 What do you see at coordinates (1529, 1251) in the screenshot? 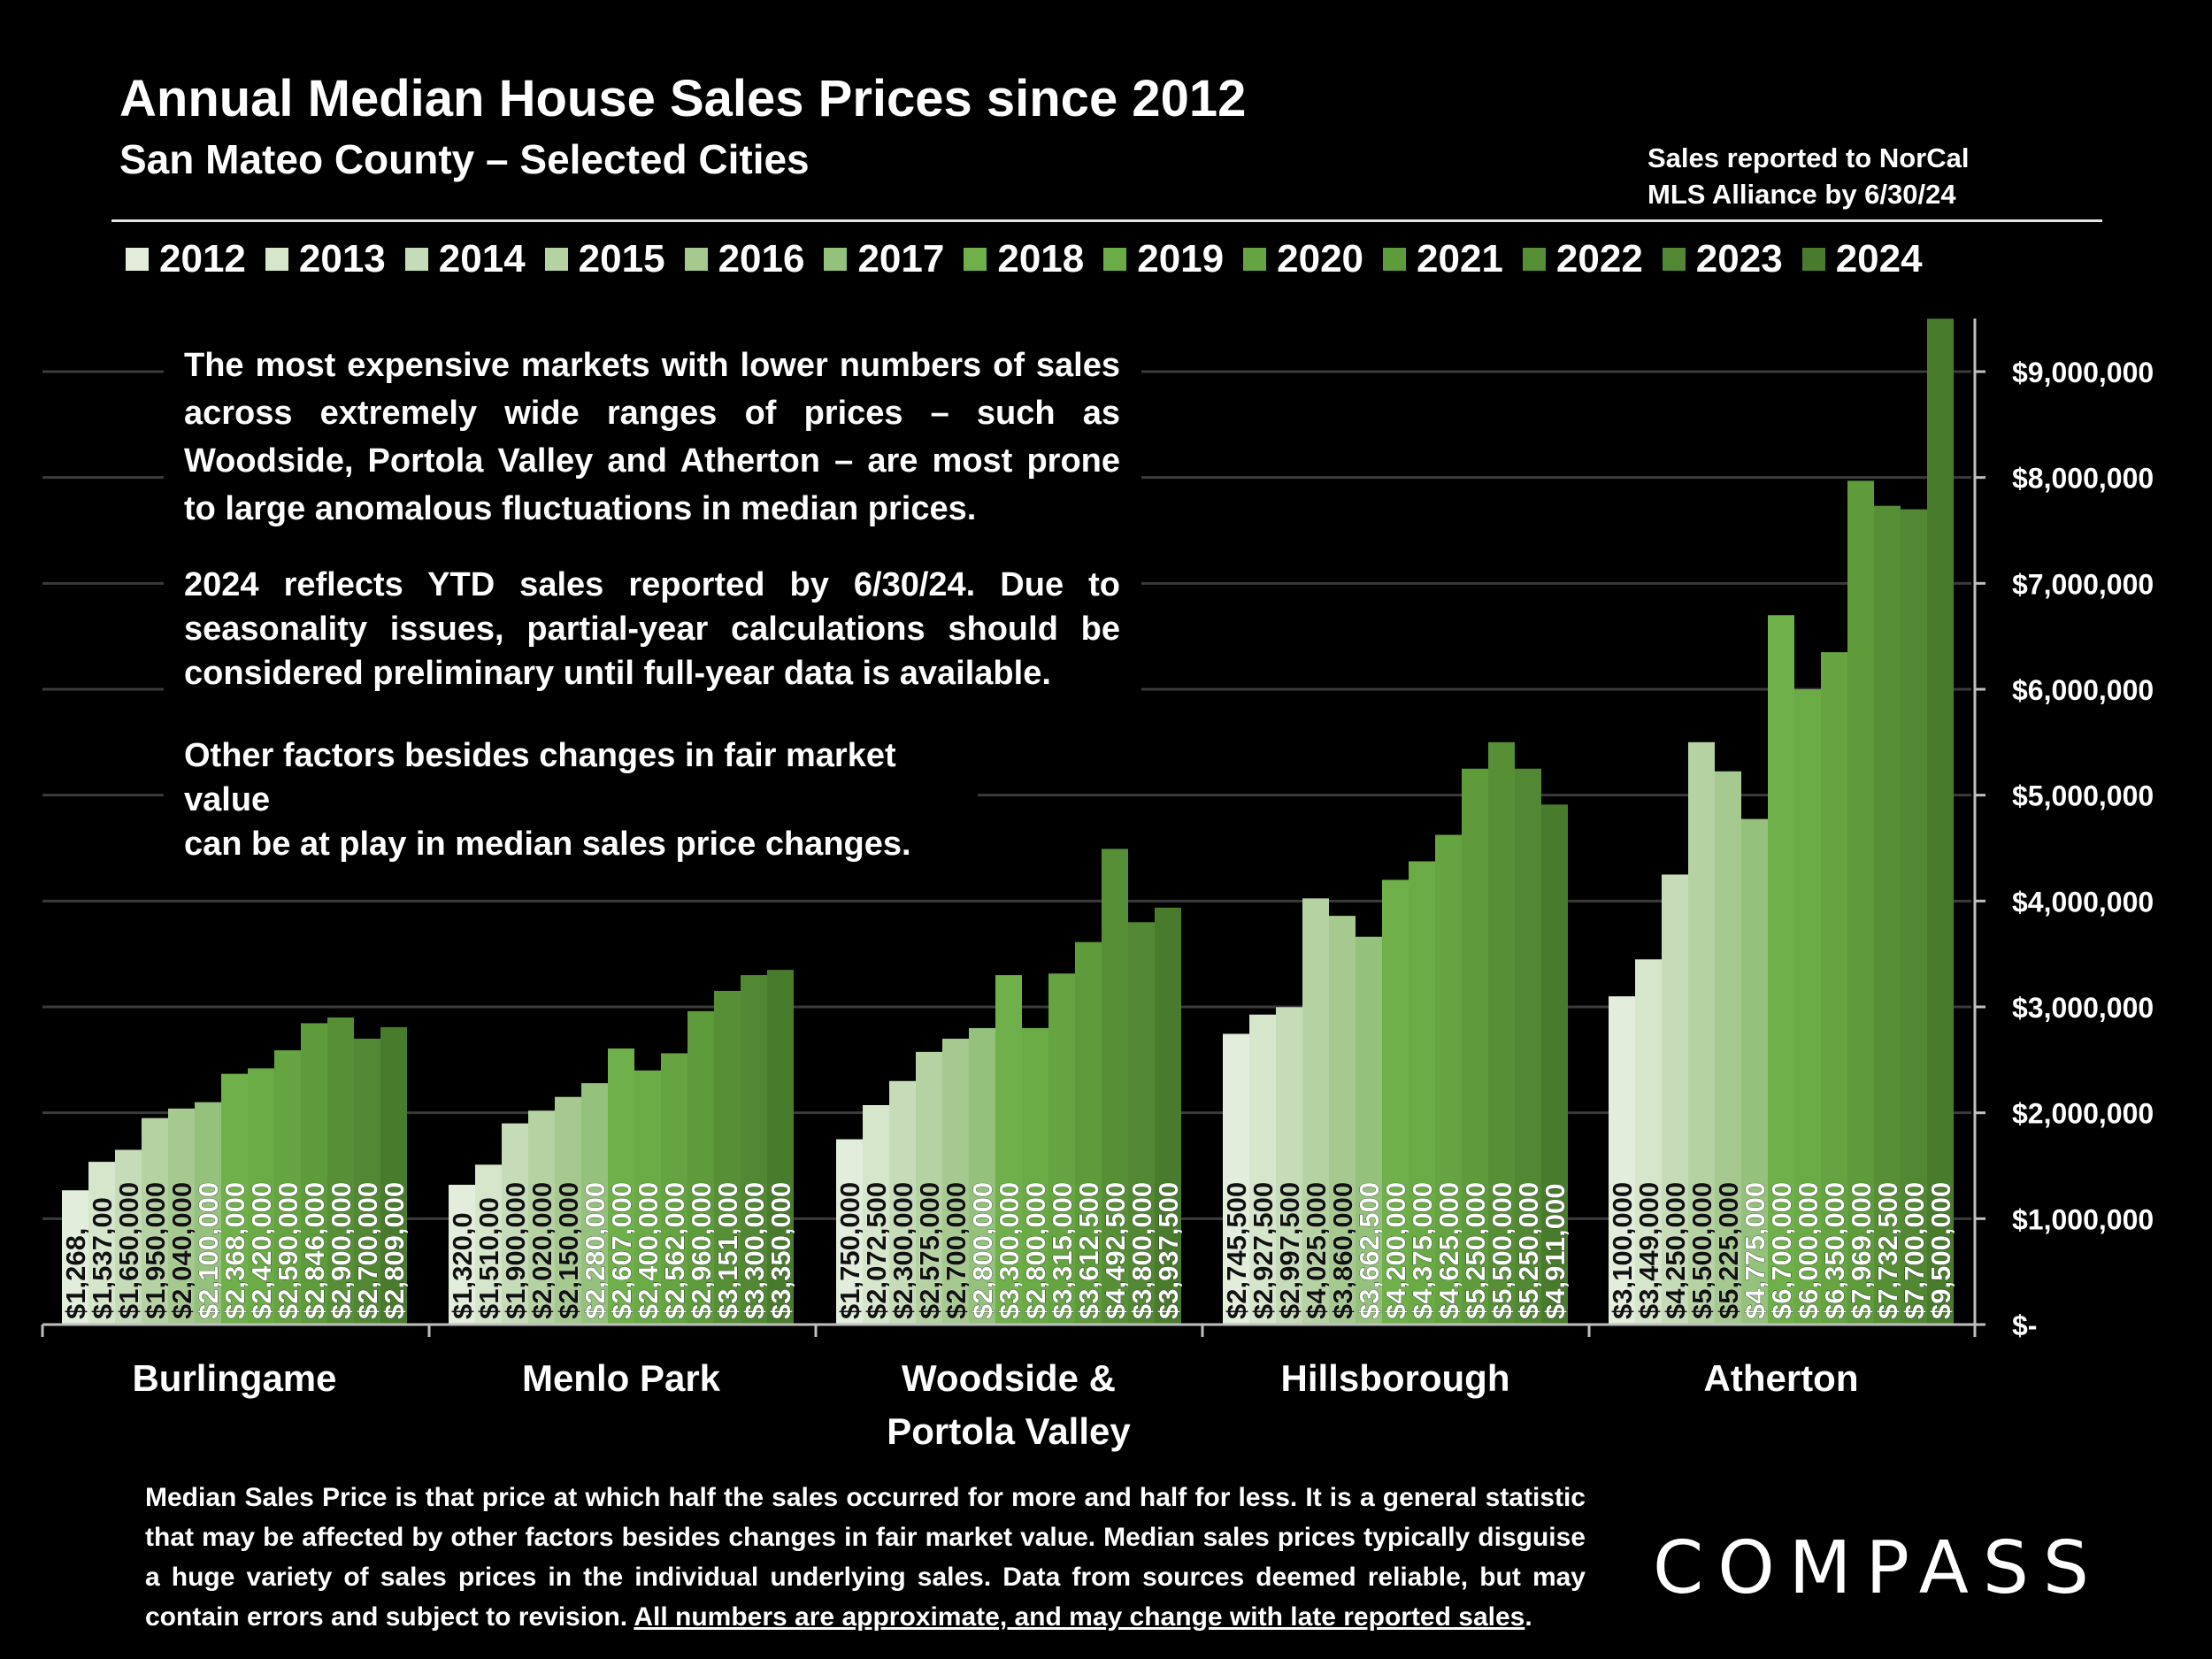
I see `data-label: $5,250,000` at bounding box center [1529, 1251].